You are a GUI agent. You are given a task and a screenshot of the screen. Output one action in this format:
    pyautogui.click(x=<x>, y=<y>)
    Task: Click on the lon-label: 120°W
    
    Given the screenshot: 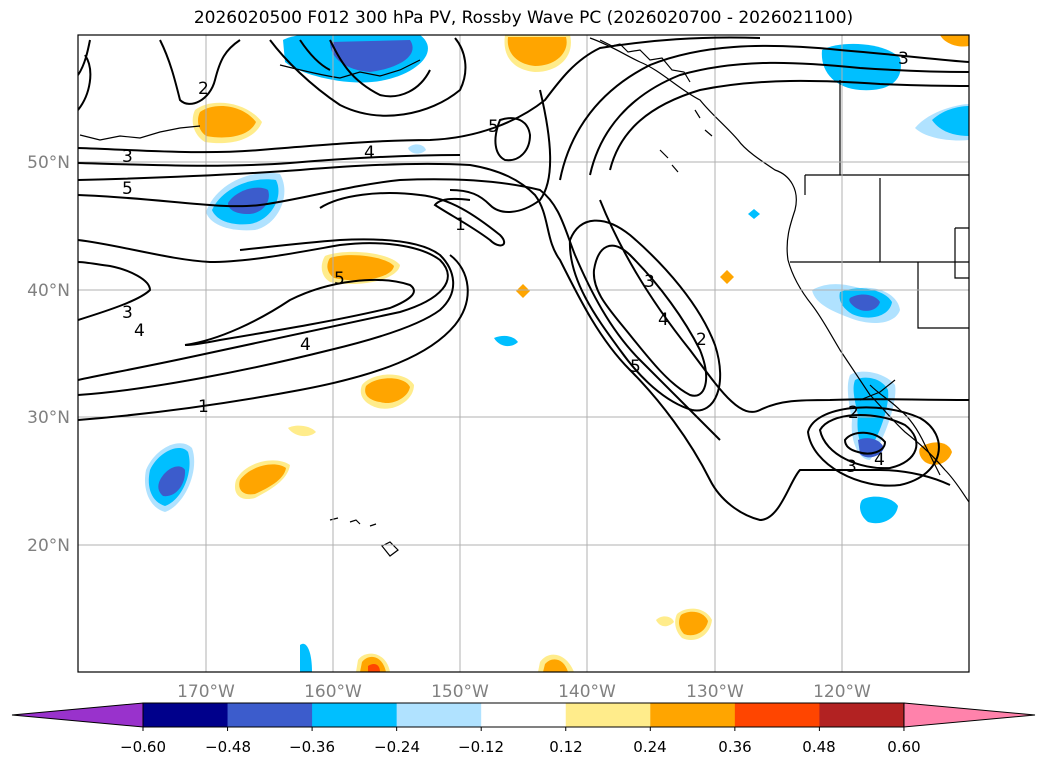 What is the action you would take?
    pyautogui.click(x=842, y=691)
    